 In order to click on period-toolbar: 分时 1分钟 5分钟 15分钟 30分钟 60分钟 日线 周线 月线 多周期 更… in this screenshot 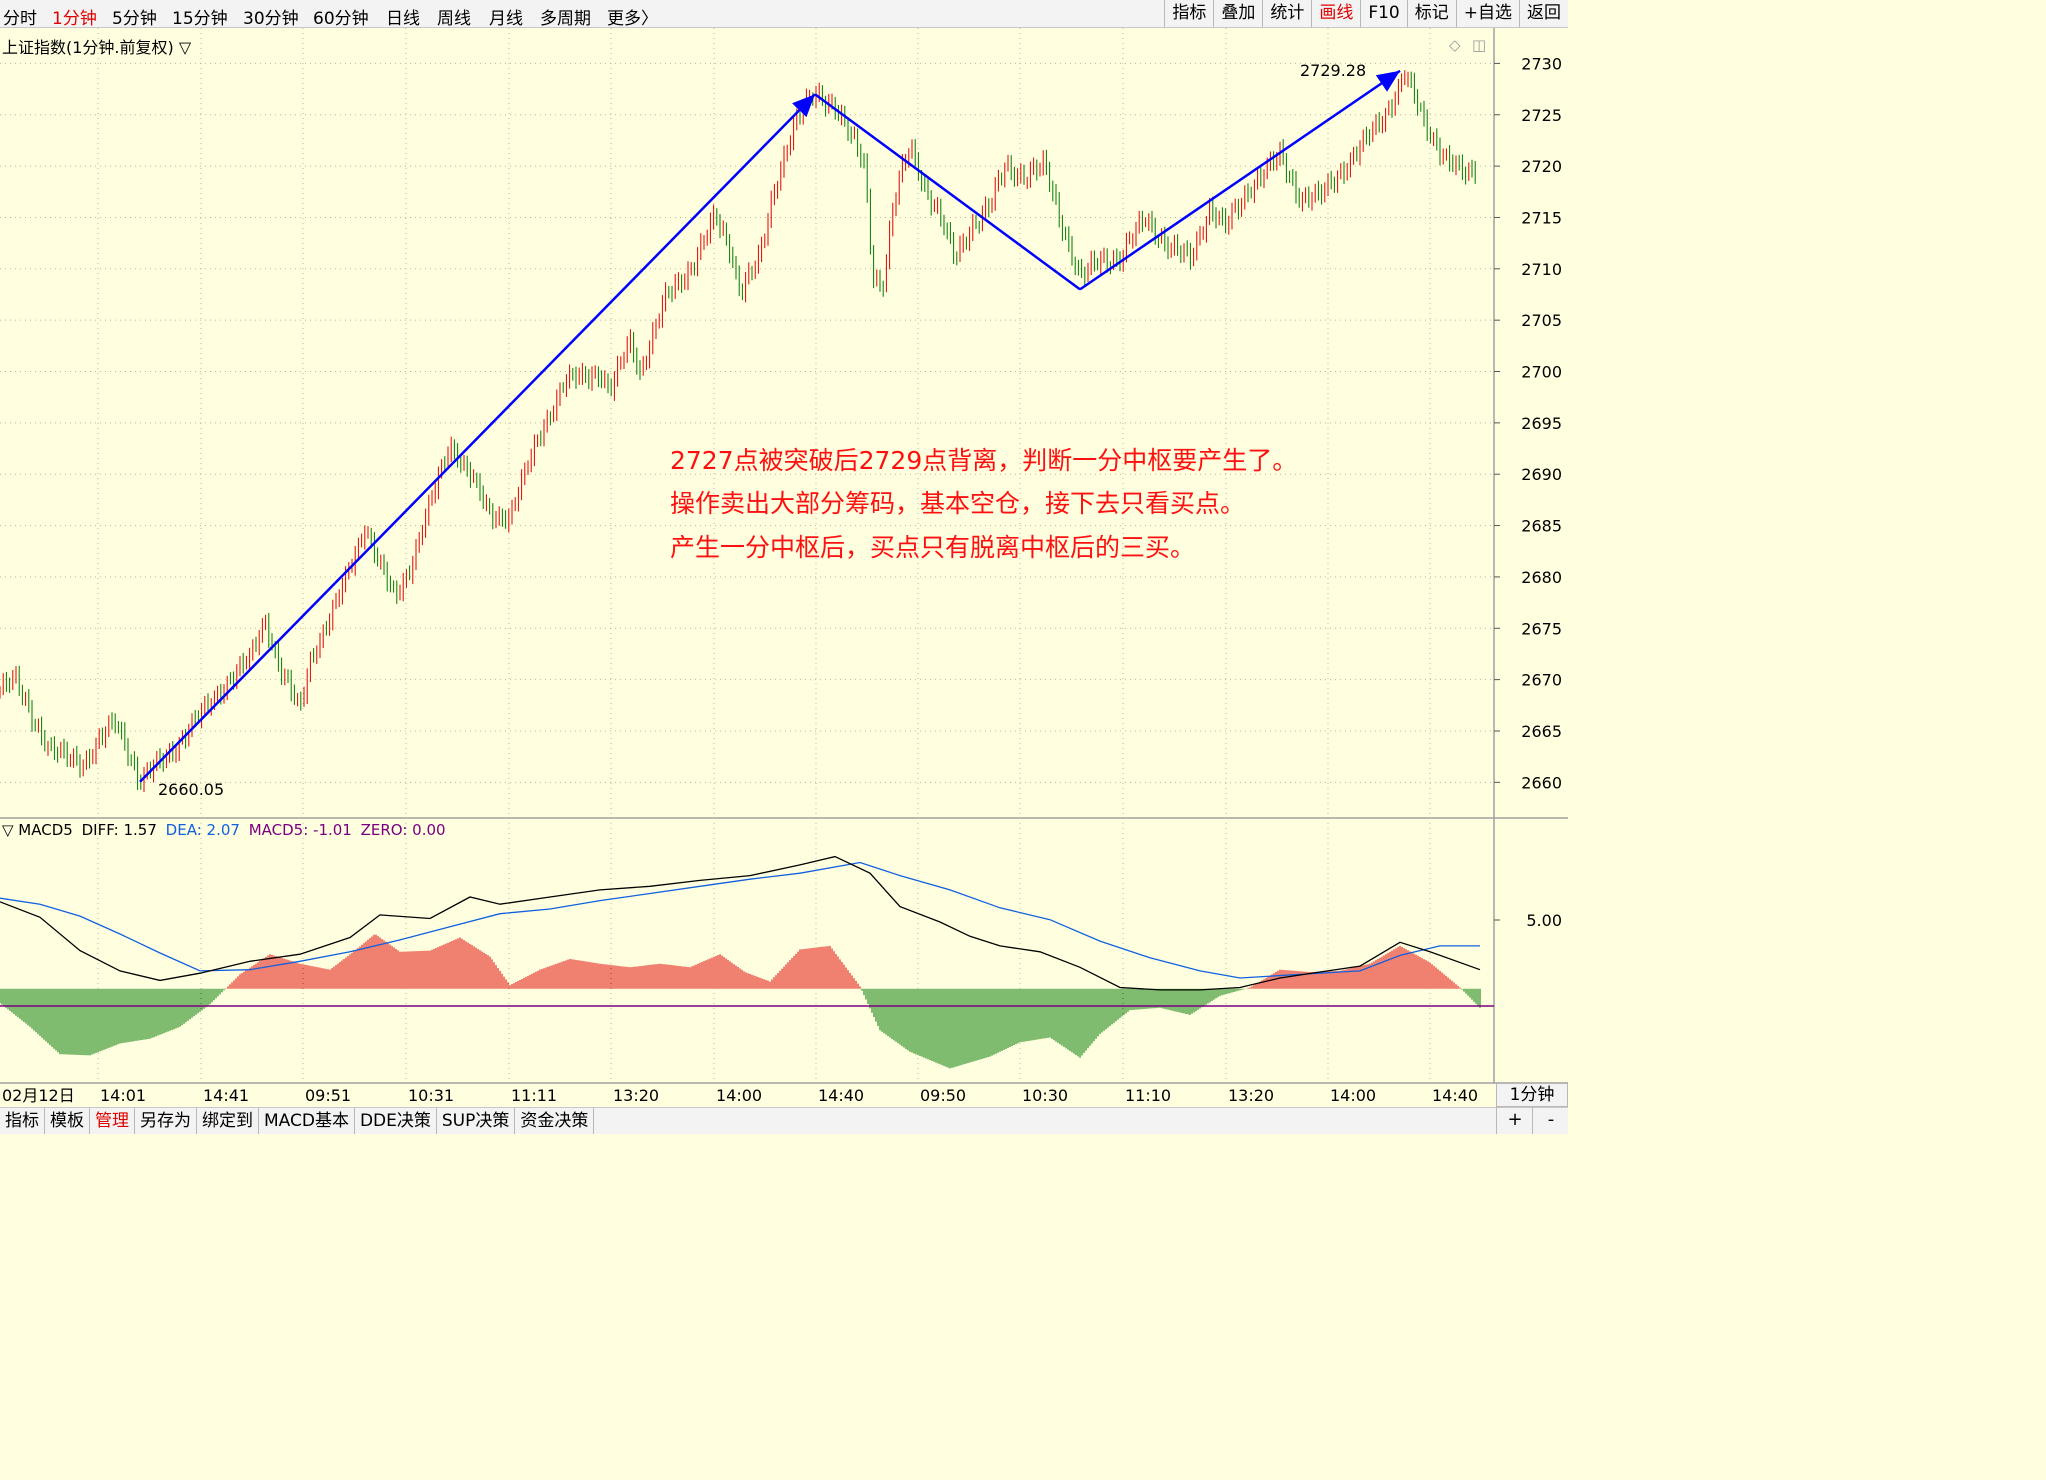, I will do `click(784, 14)`.